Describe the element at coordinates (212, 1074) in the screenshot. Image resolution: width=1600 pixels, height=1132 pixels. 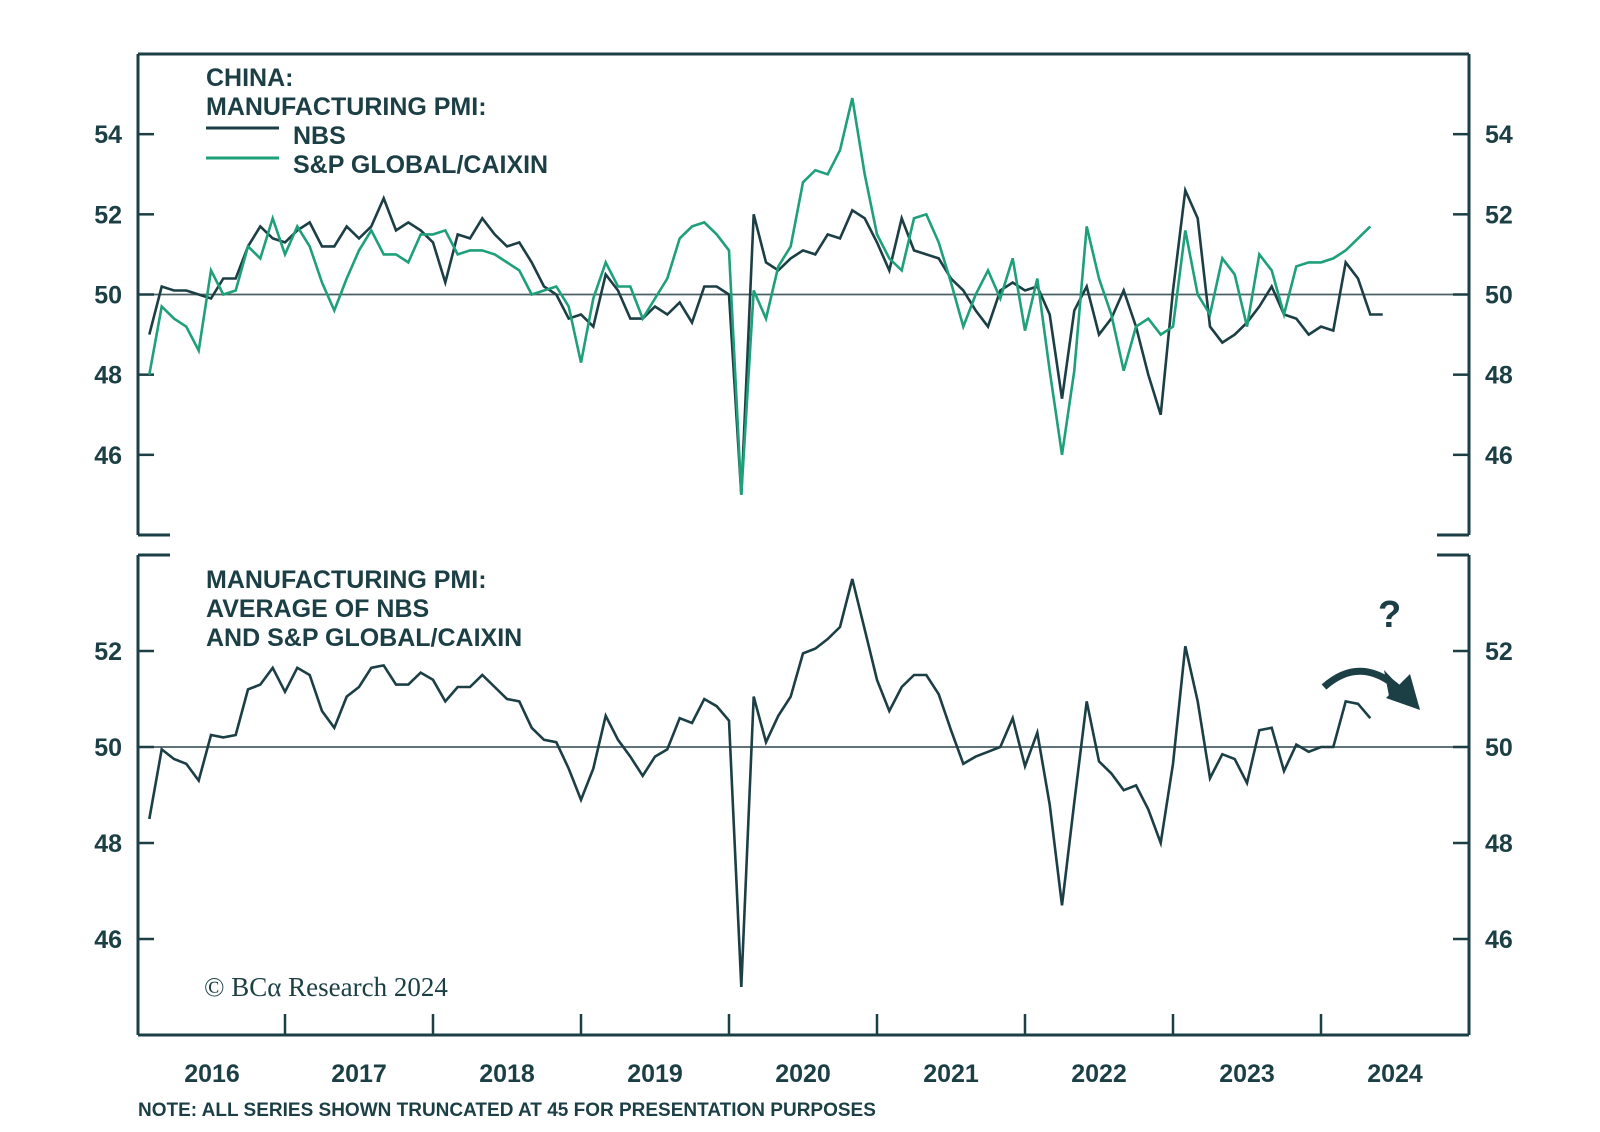
I see `x-tick-label: 2016` at that location.